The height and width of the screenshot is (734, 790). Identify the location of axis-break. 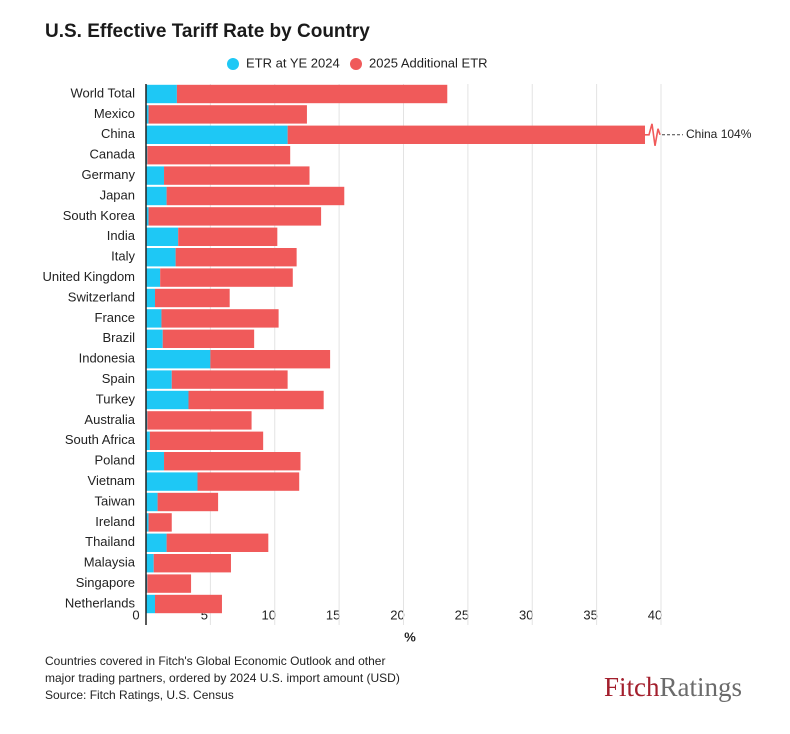
(653, 134).